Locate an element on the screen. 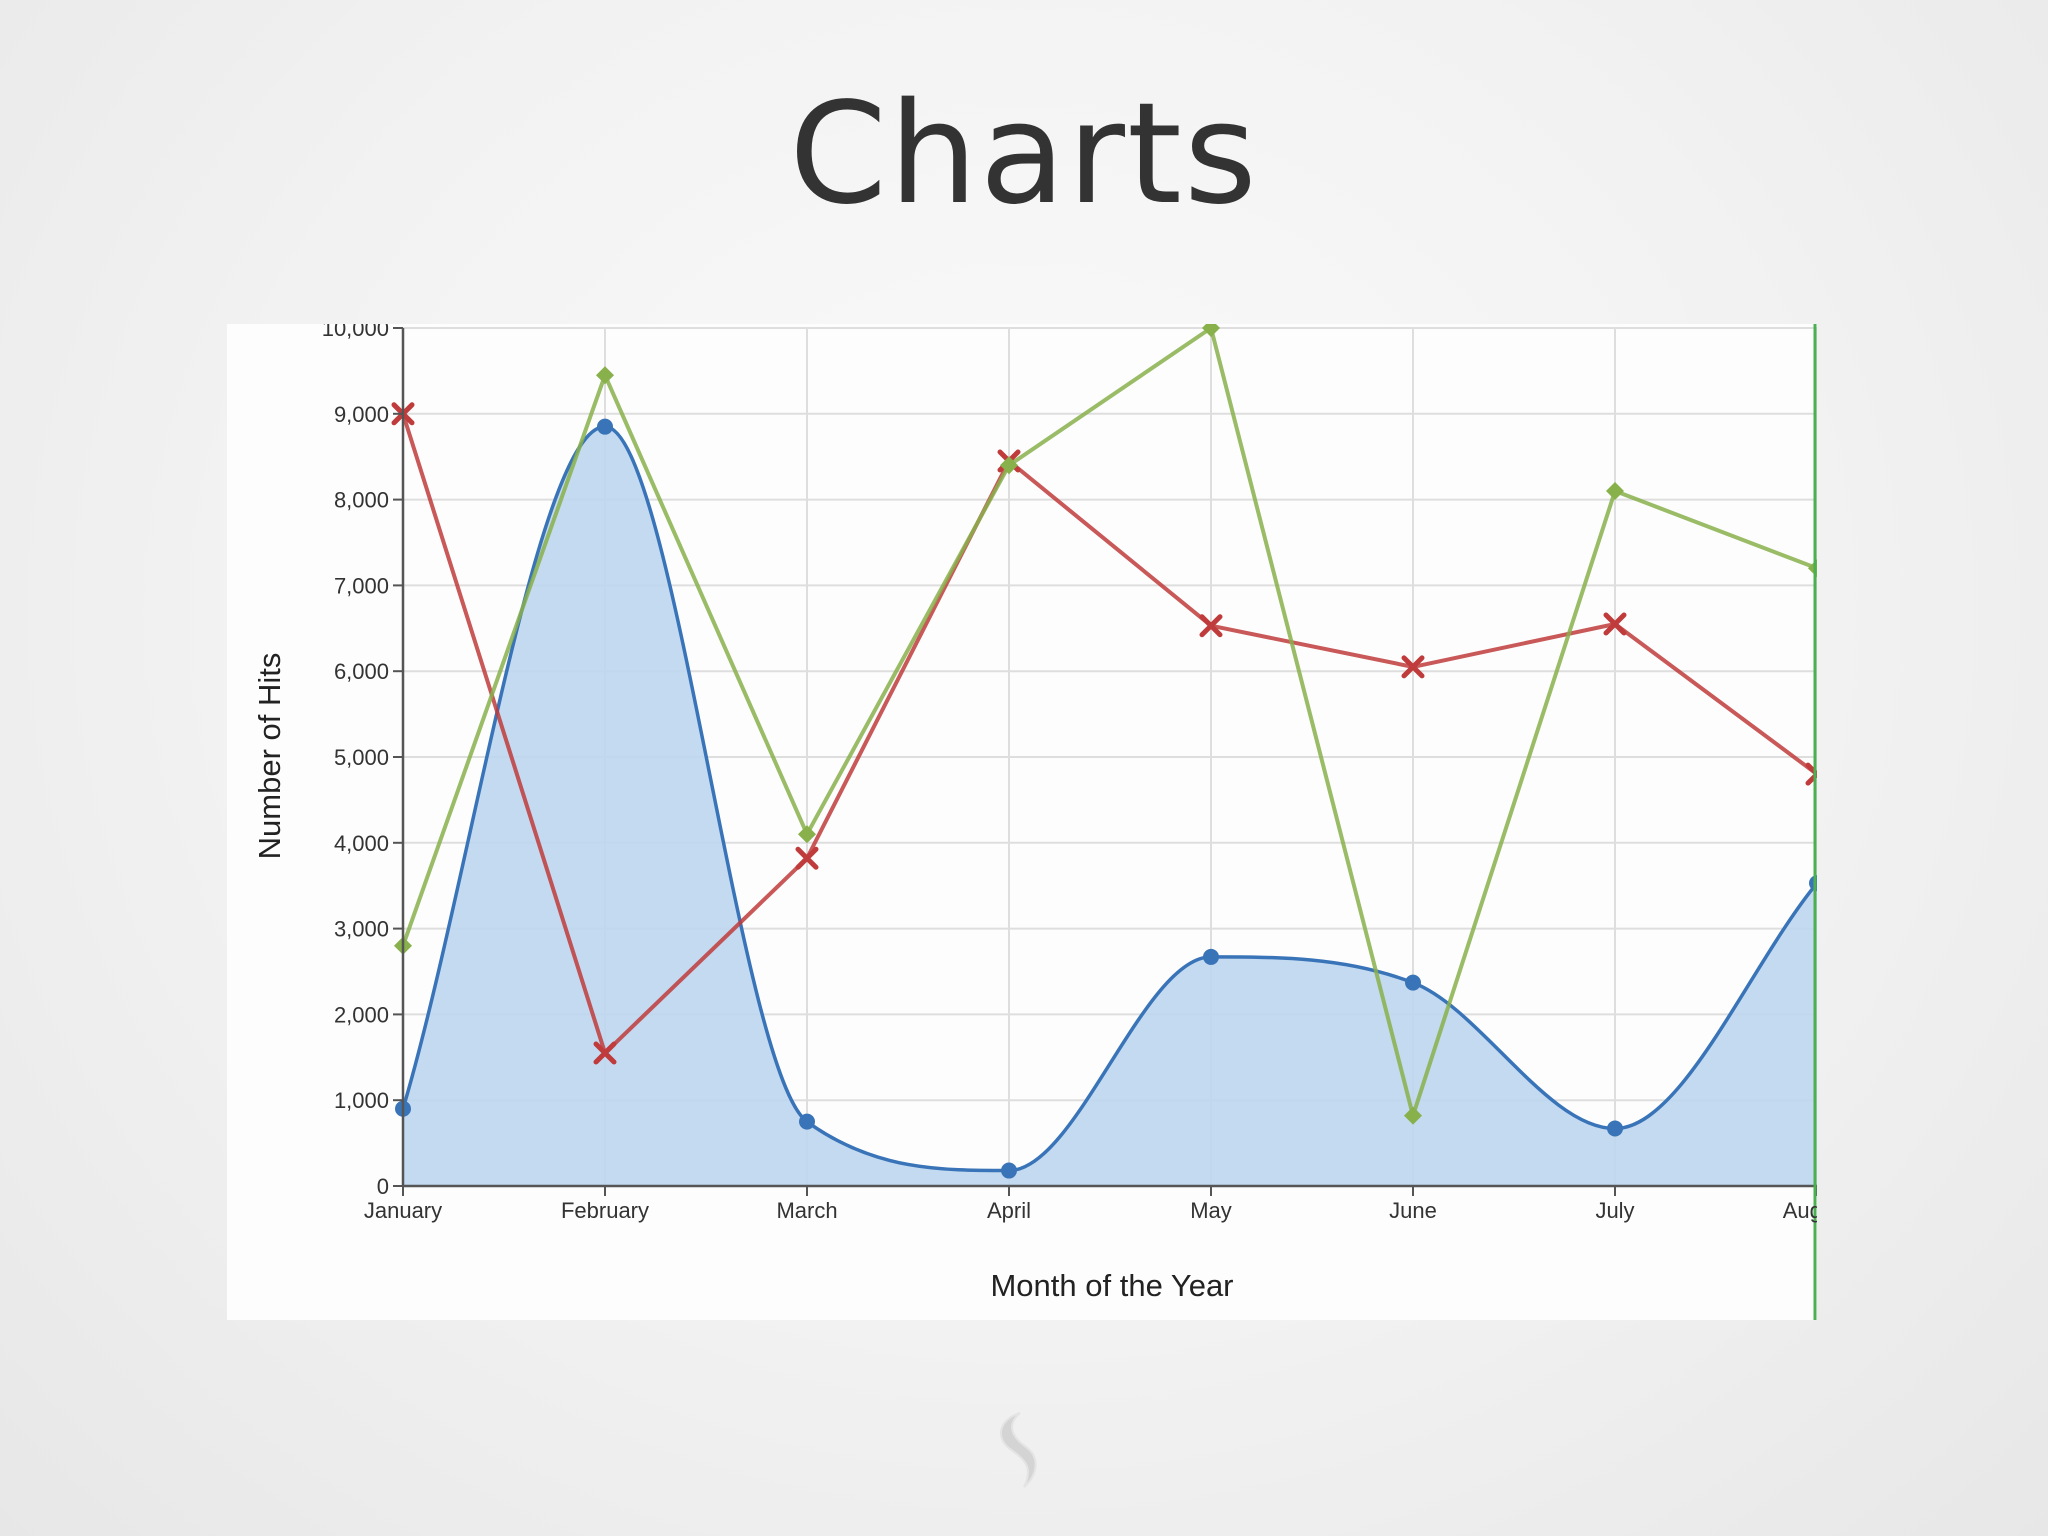 Image resolution: width=2048 pixels, height=1536 pixels. y-tick-label: 5,000 is located at coordinates (361, 757).